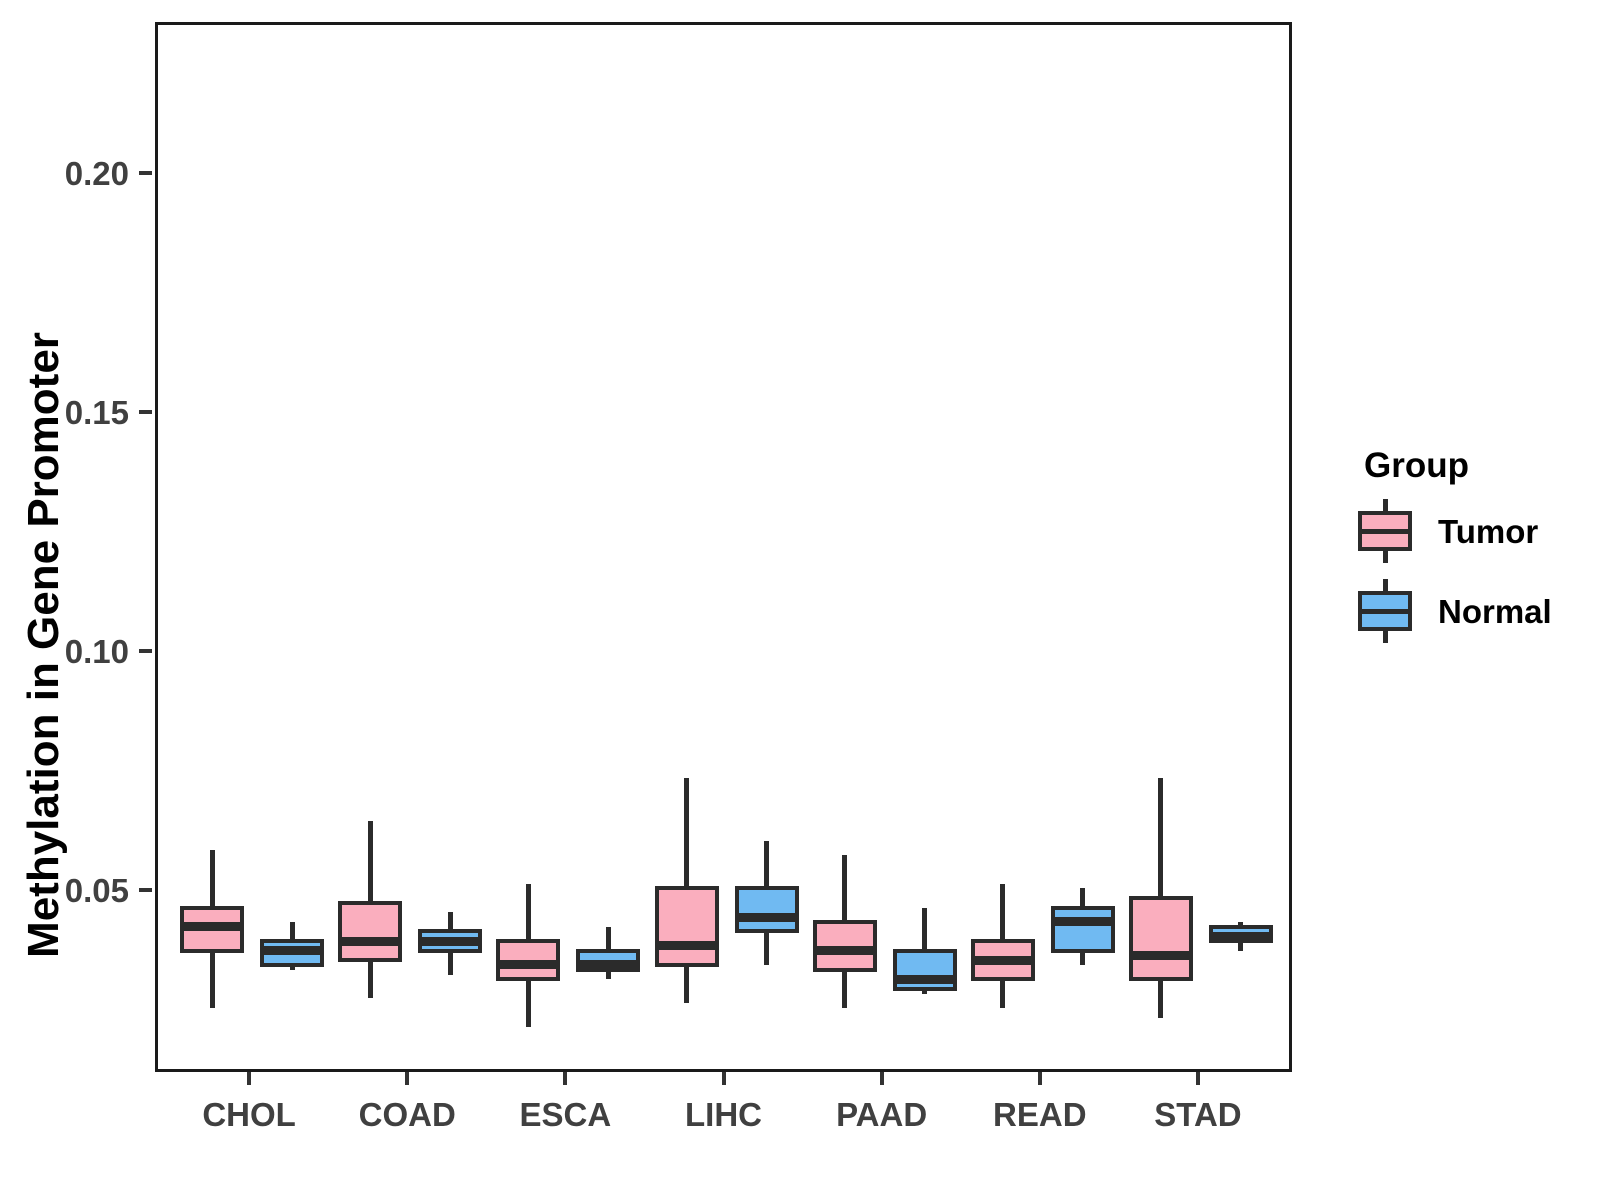 This screenshot has width=1600, height=1200. Describe the element at coordinates (370, 941) in the screenshot. I see `median-COAD-Tumor` at that location.